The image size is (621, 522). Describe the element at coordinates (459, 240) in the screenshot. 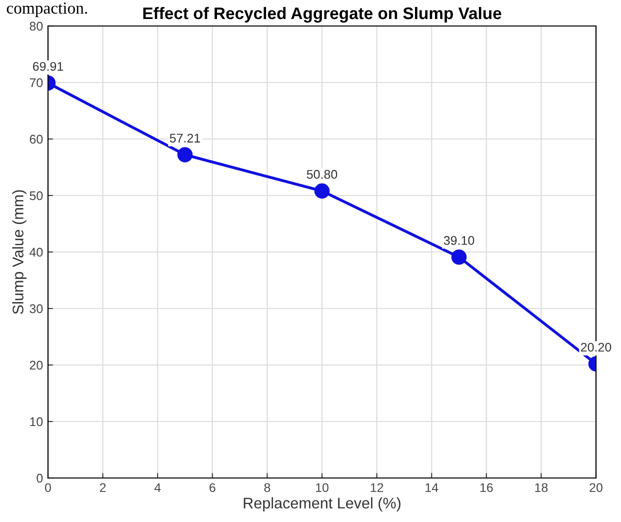

I see `data-label: 39.10` at that location.